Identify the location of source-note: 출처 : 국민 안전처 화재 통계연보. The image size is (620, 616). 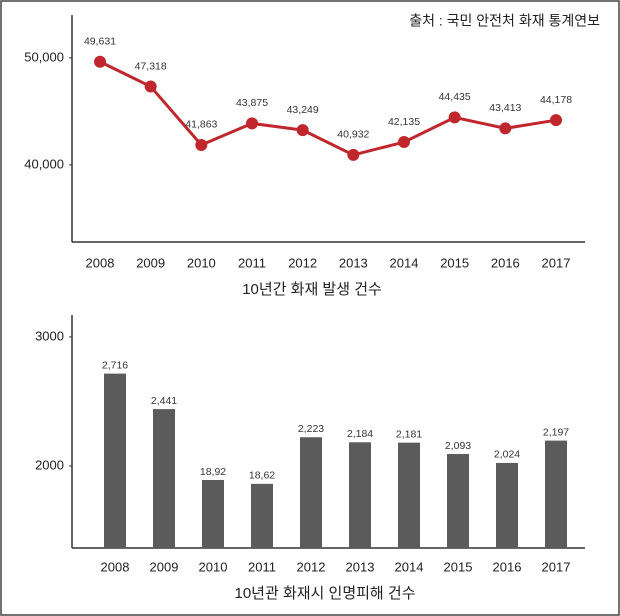
(504, 21).